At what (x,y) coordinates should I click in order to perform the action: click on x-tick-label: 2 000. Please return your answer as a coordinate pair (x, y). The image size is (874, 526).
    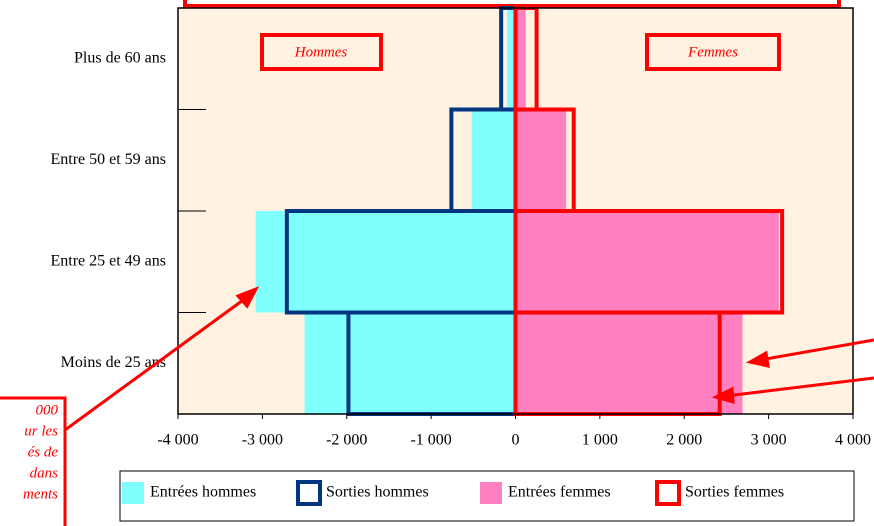
    Looking at the image, I should click on (684, 440).